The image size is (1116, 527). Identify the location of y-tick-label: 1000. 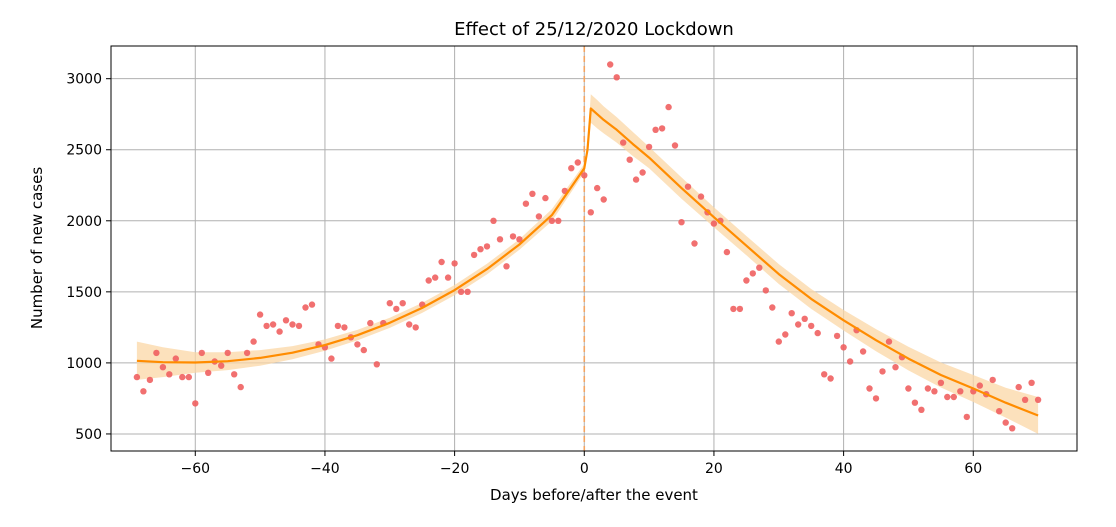
(84, 364).